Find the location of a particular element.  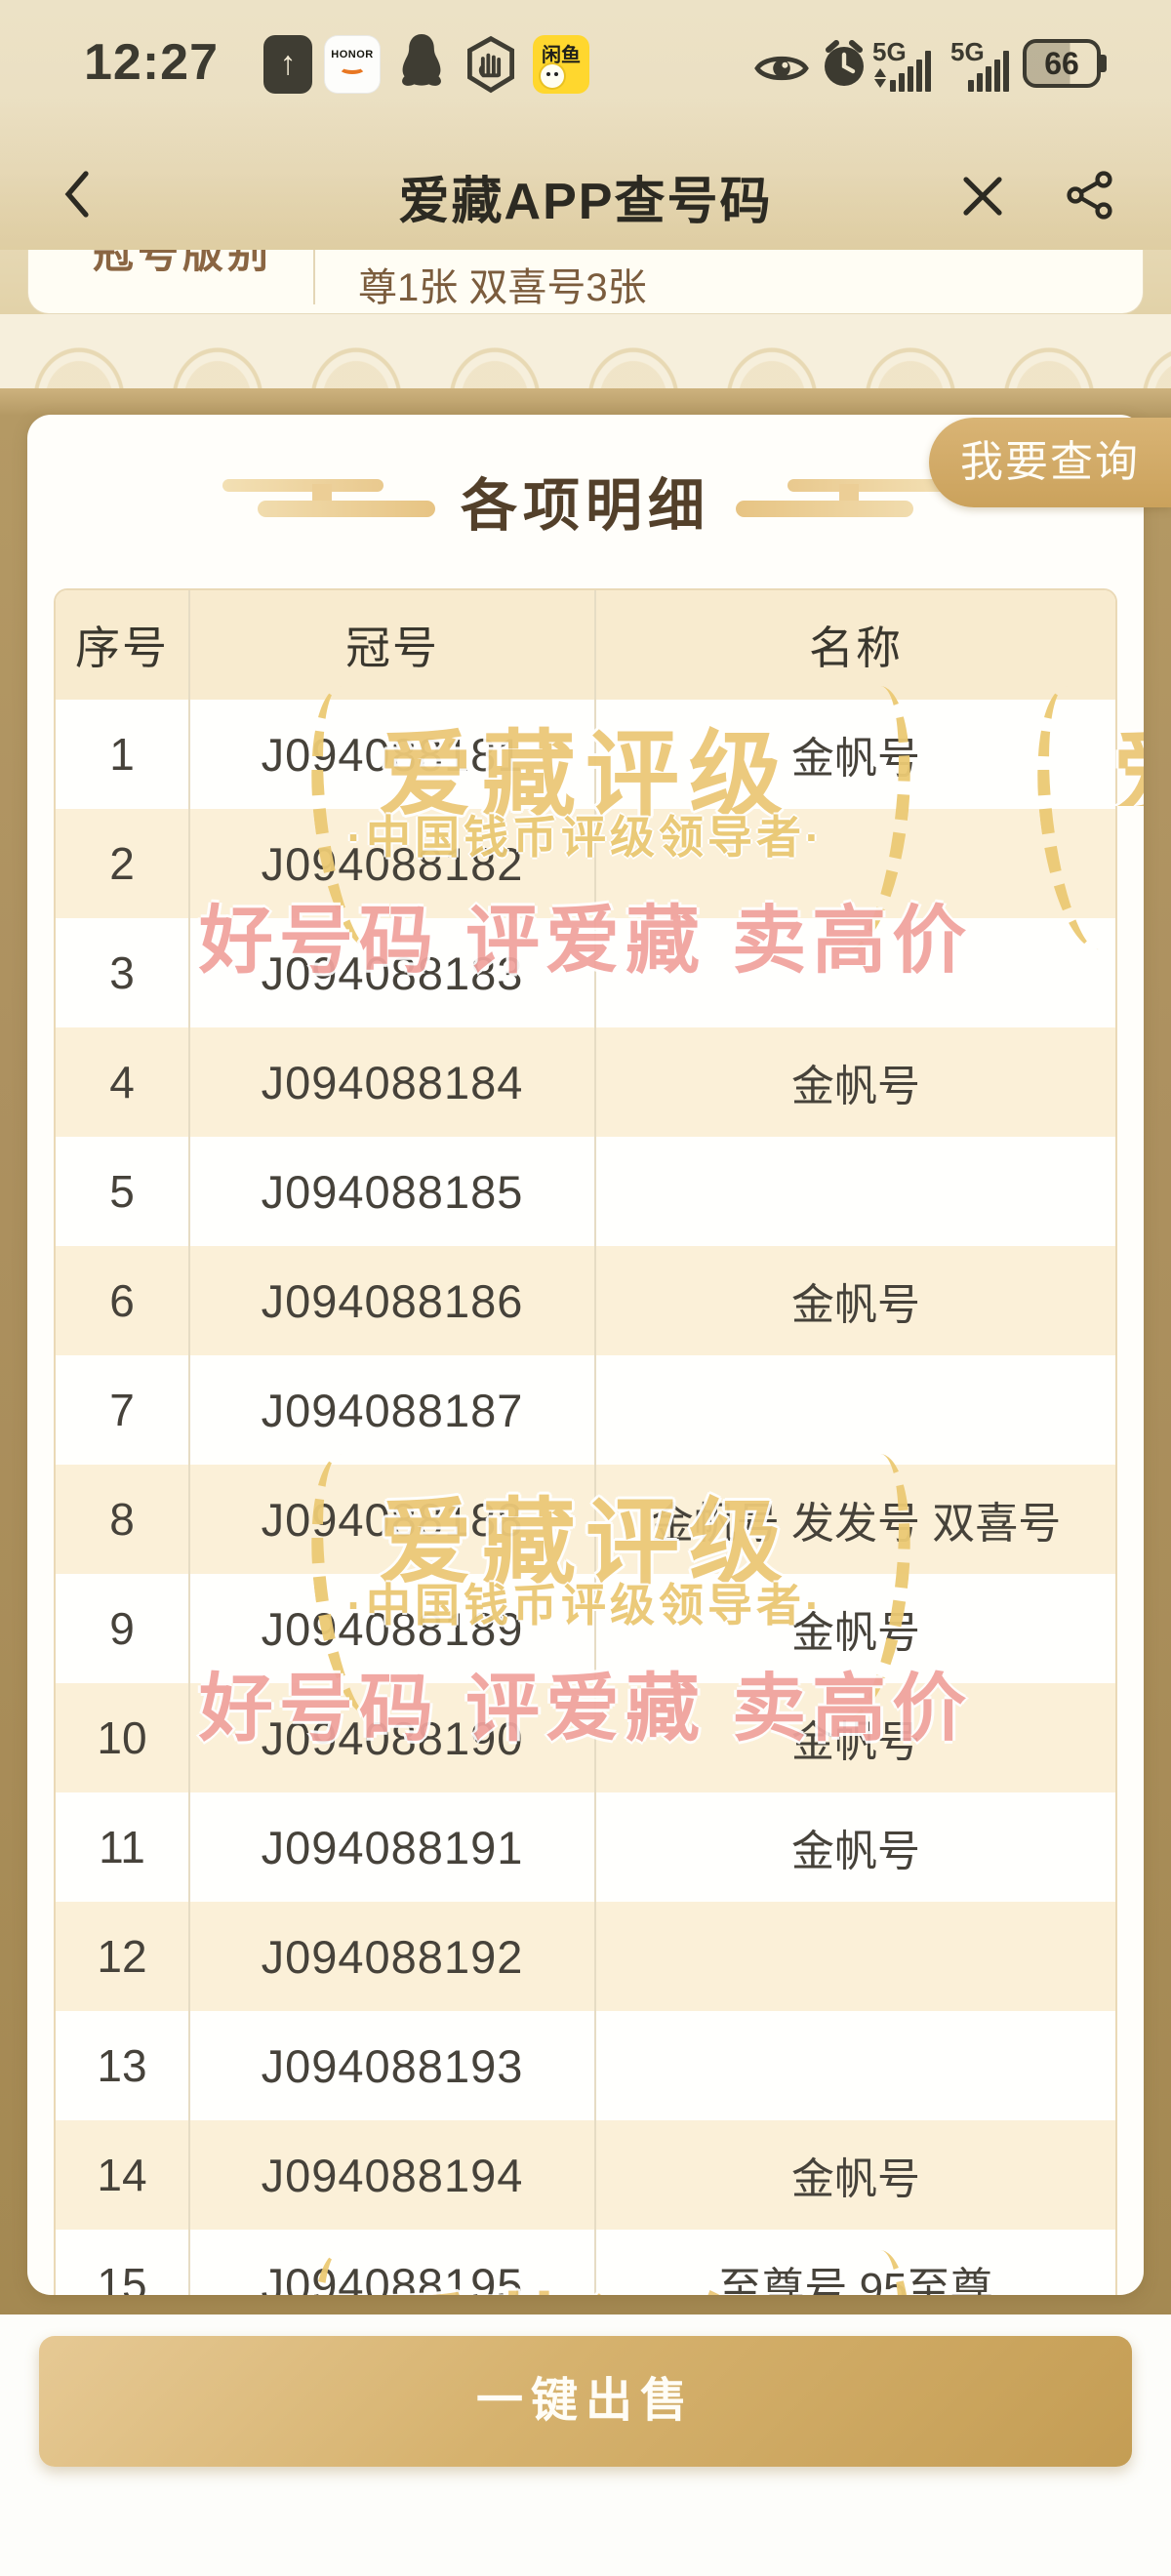

qq-icon is located at coordinates (421, 63).